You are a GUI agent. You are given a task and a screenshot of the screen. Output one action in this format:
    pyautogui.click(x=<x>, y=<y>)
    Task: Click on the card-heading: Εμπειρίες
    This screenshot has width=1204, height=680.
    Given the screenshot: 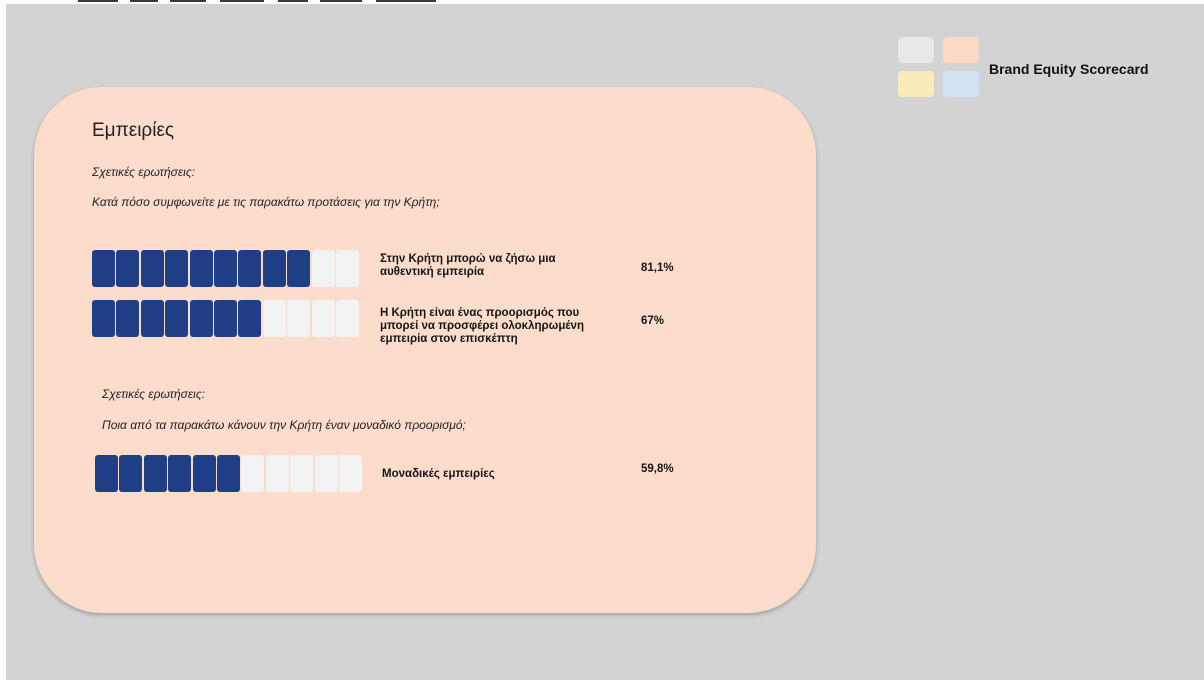 What is the action you would take?
    pyautogui.click(x=133, y=130)
    